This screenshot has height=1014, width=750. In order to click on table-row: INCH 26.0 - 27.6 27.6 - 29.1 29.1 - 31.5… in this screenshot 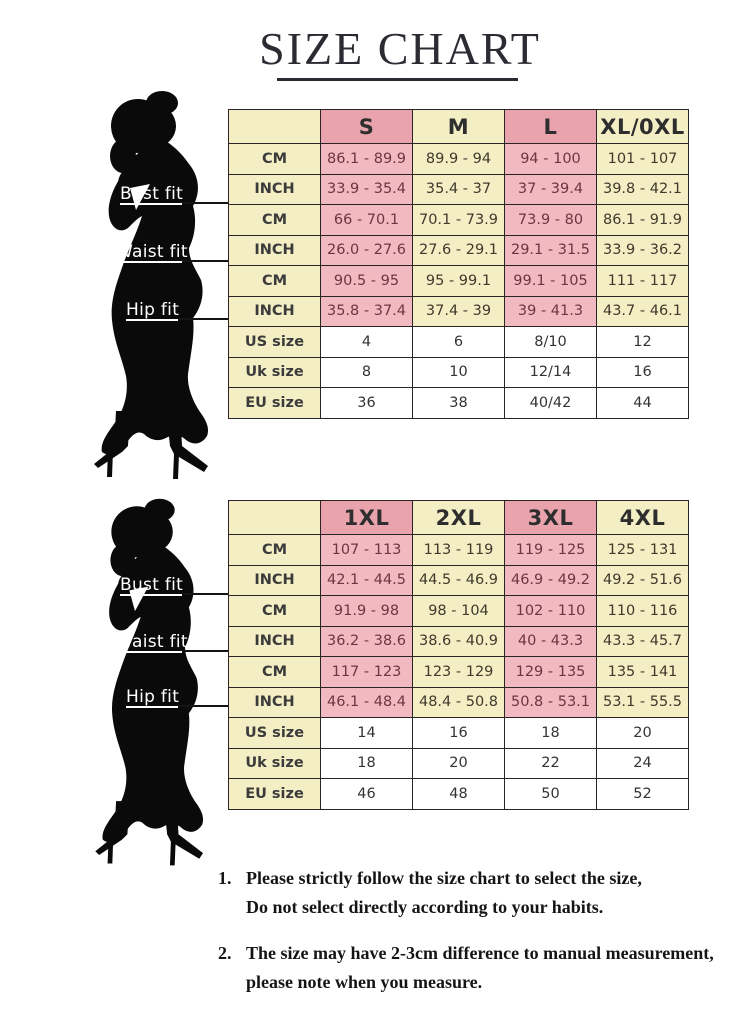, I will do `click(458, 250)`.